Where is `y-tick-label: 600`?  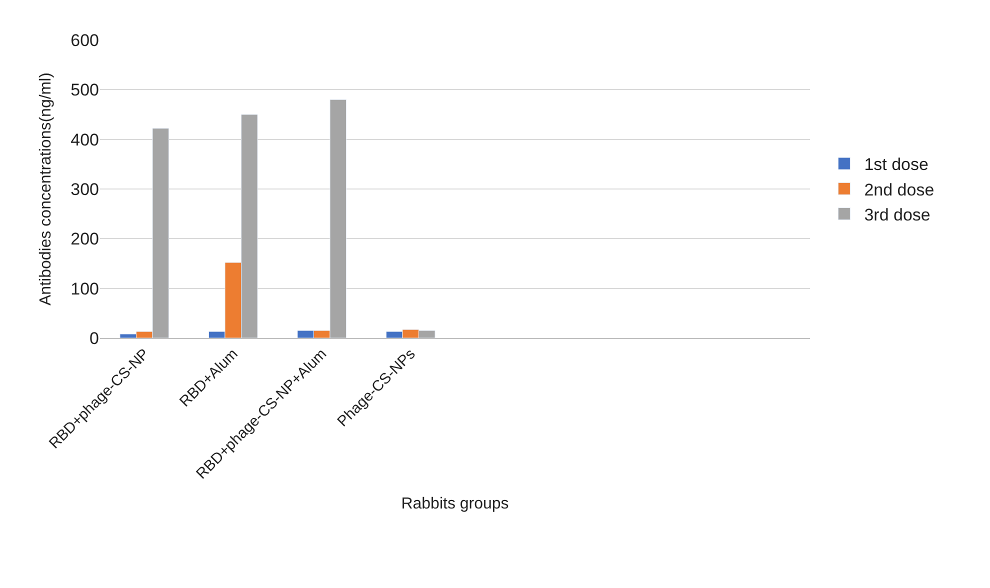
y-tick-label: 600 is located at coordinates (84, 40).